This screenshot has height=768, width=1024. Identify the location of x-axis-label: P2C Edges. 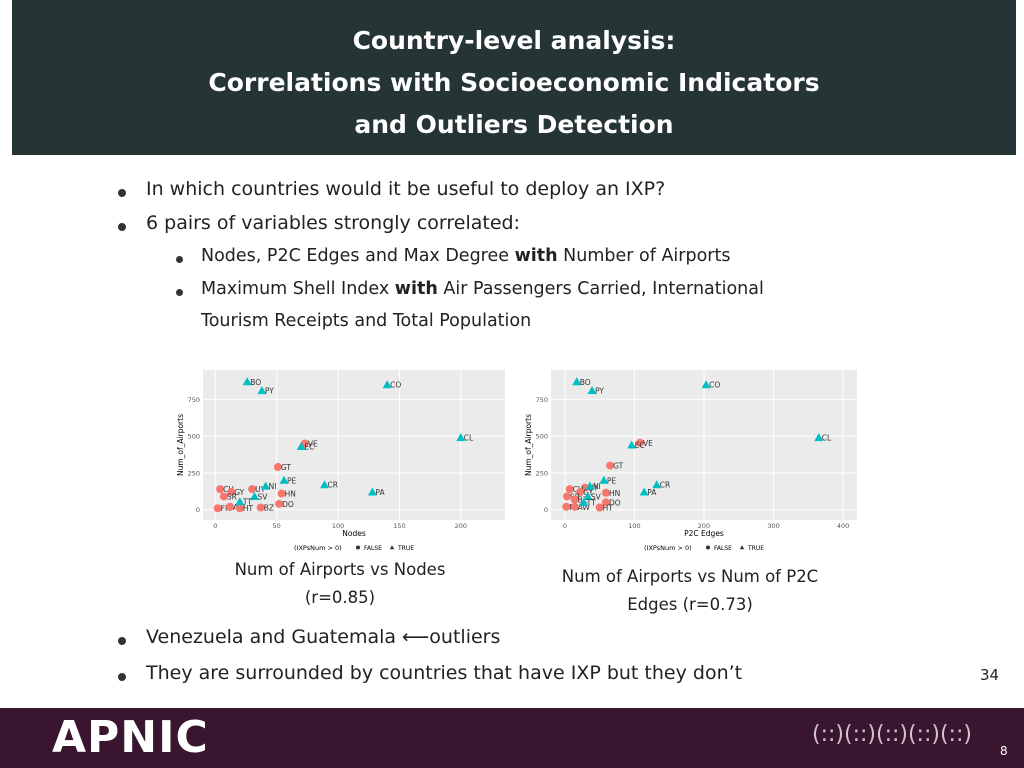
(704, 533).